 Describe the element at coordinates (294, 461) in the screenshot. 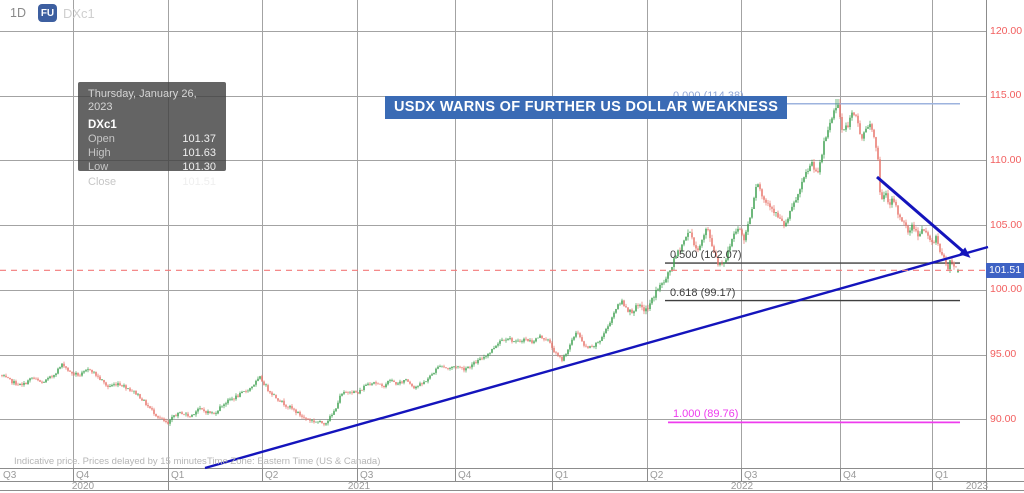

I see `timezone-note: Time Zone: Eastern Time (US & Canada)` at that location.